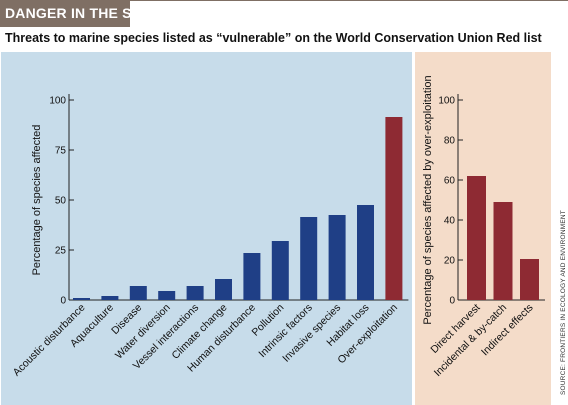  Describe the element at coordinates (309, 258) in the screenshot. I see `threats-bar-intrinsic-factors` at that location.